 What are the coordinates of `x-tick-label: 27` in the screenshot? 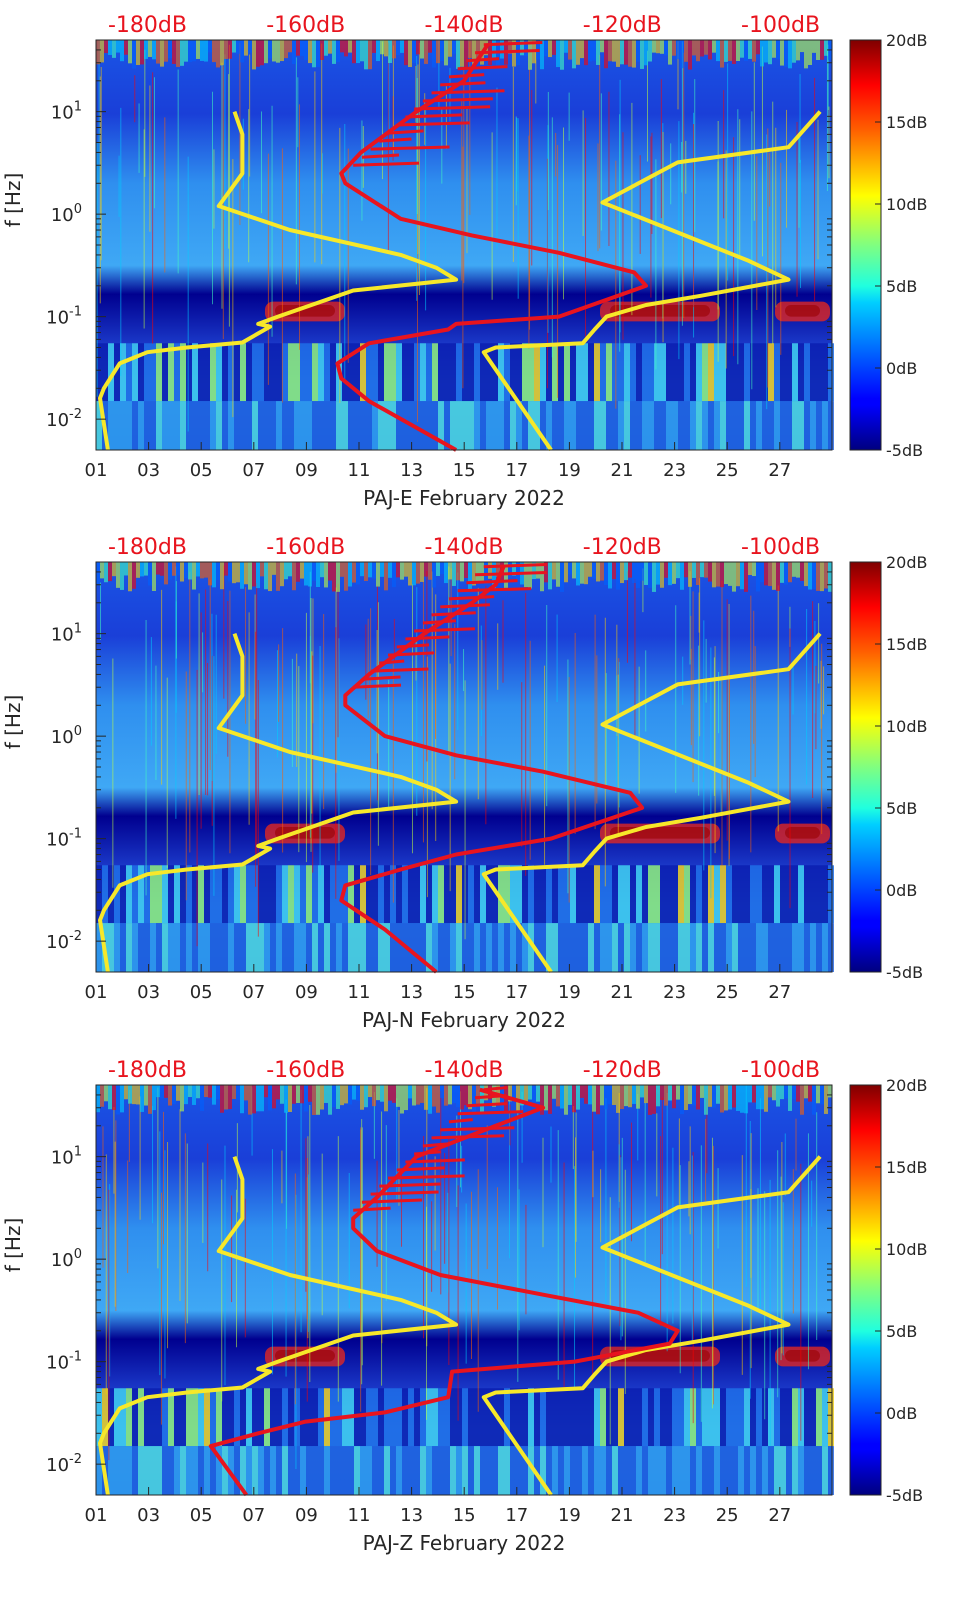 It's located at (779, 470).